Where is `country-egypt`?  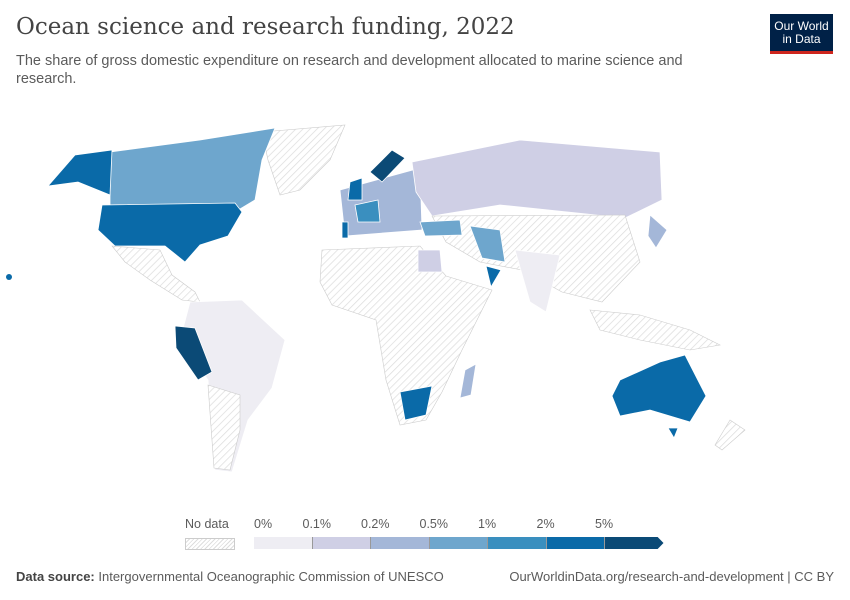
country-egypt is located at coordinates (430, 261).